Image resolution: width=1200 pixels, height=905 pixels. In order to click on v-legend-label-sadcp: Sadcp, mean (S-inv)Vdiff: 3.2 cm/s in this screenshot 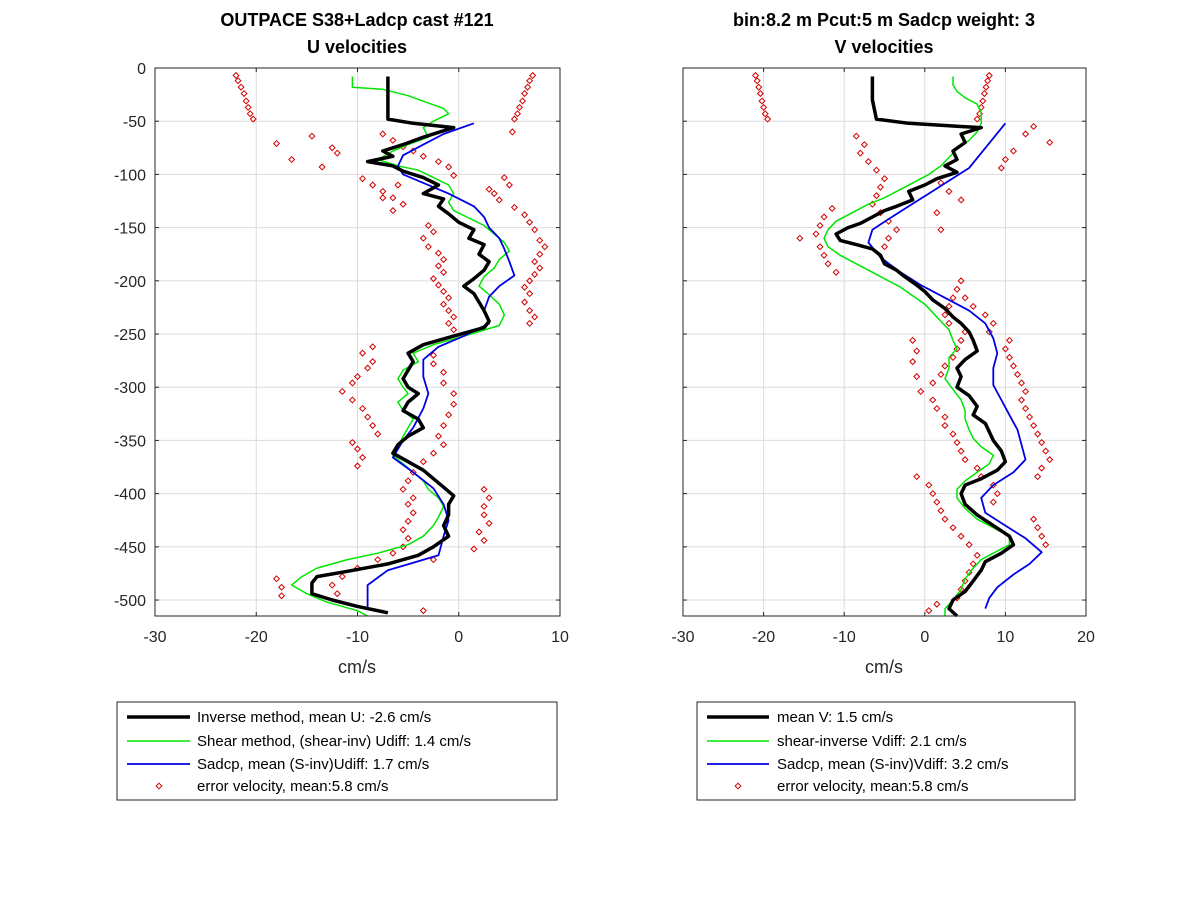, I will do `click(892, 764)`.